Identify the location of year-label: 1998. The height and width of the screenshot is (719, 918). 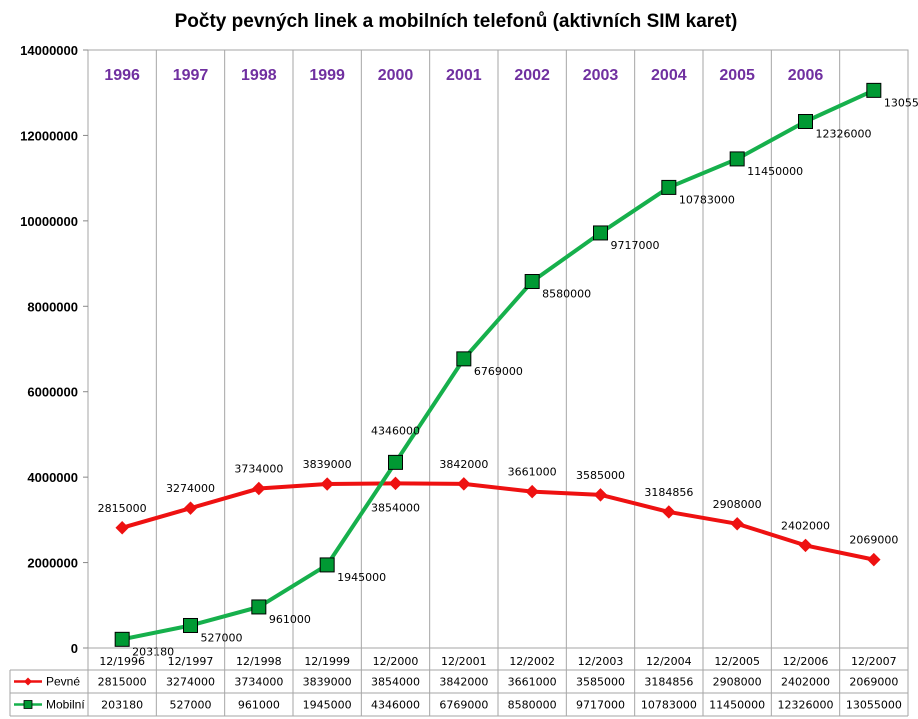
(259, 75).